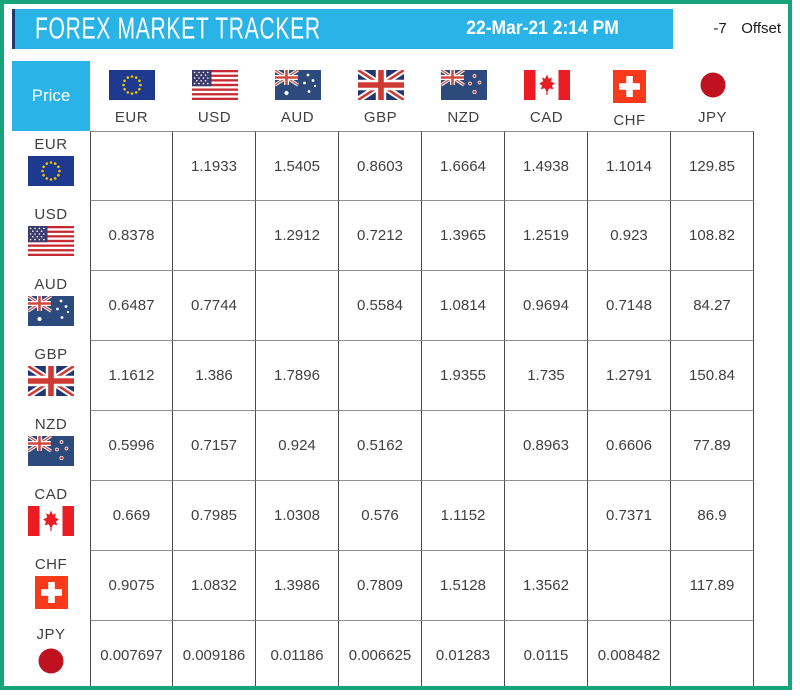 This screenshot has width=800, height=698. I want to click on rate-cell: 1.0814, so click(463, 306).